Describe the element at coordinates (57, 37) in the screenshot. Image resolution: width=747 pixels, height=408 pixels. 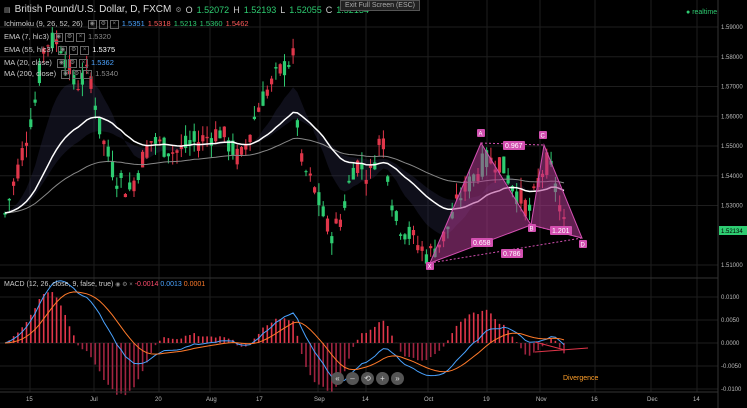
I see `indicator-ema7: EMA (7, hlc3) ◉ ⚙ × 1.5320` at that location.